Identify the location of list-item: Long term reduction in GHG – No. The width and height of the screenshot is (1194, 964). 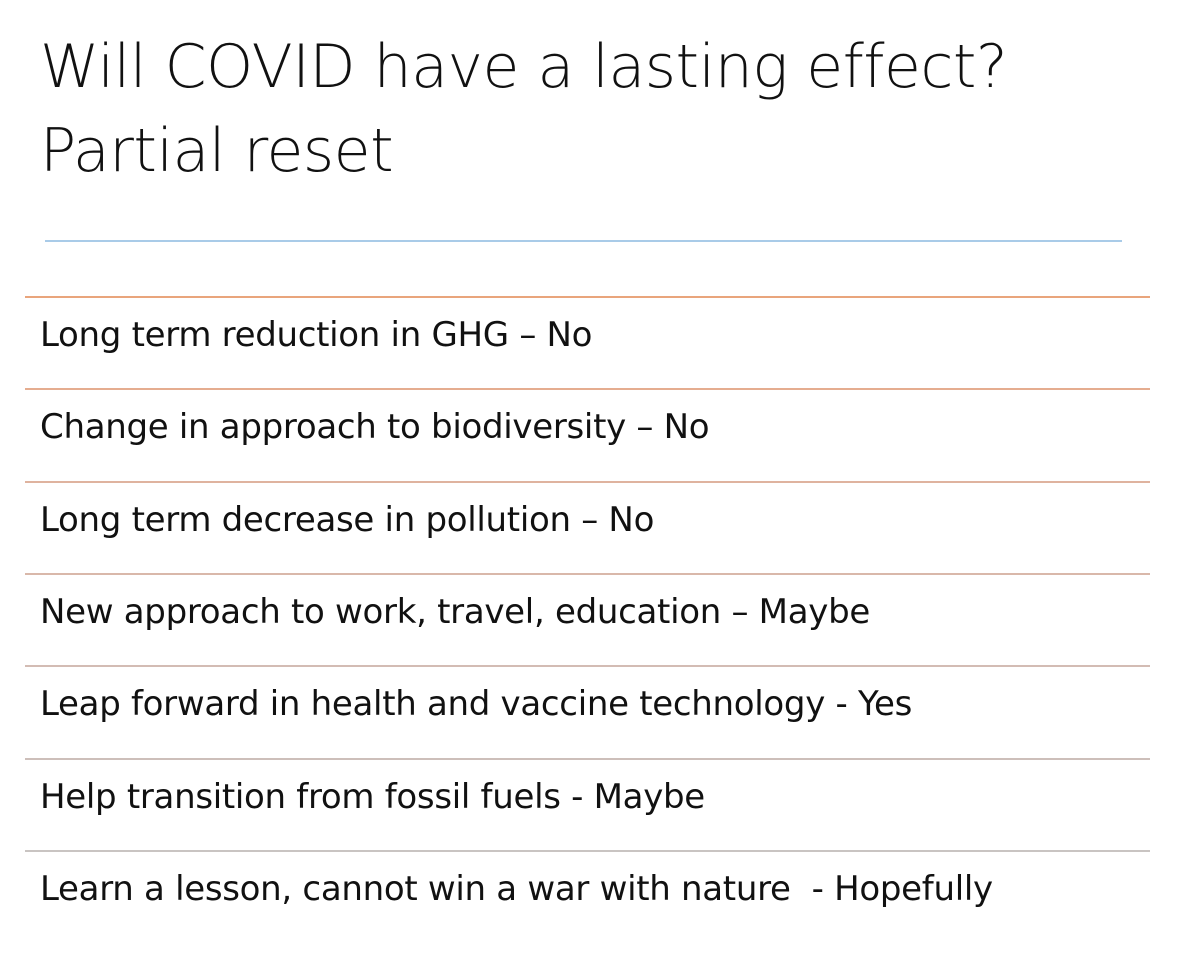
(316, 335).